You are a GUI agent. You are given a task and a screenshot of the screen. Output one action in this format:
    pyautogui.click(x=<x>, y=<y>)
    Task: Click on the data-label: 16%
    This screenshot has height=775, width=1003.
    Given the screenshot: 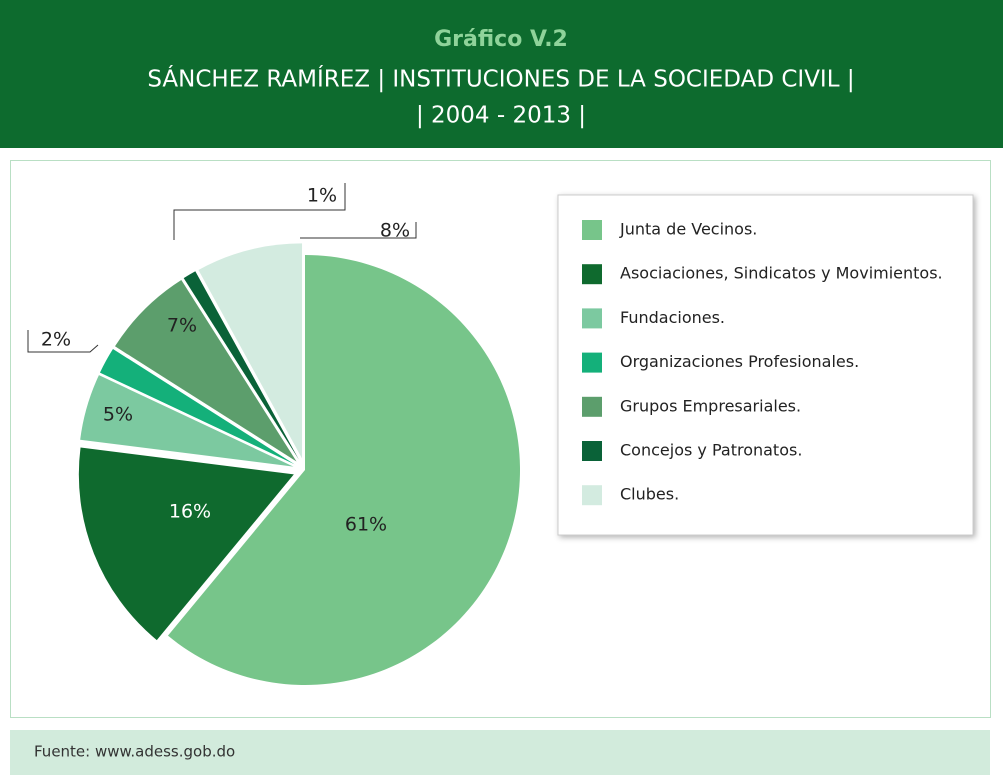 What is the action you would take?
    pyautogui.click(x=190, y=512)
    